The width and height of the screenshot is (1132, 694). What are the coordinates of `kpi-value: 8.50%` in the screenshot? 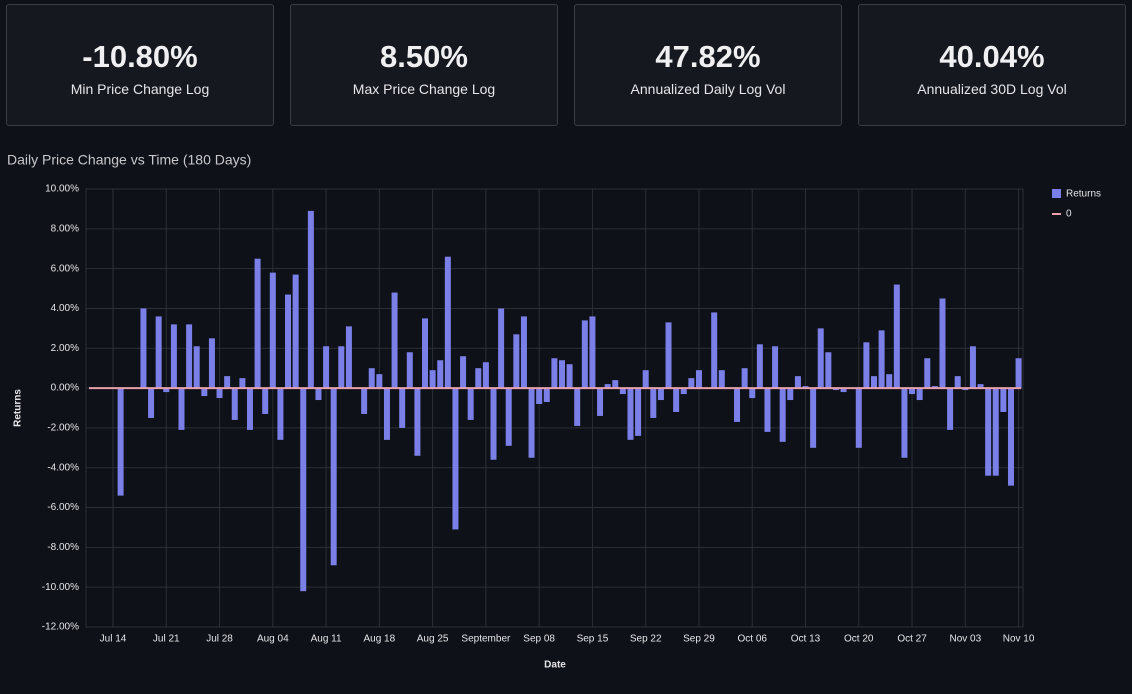 It's located at (424, 56).